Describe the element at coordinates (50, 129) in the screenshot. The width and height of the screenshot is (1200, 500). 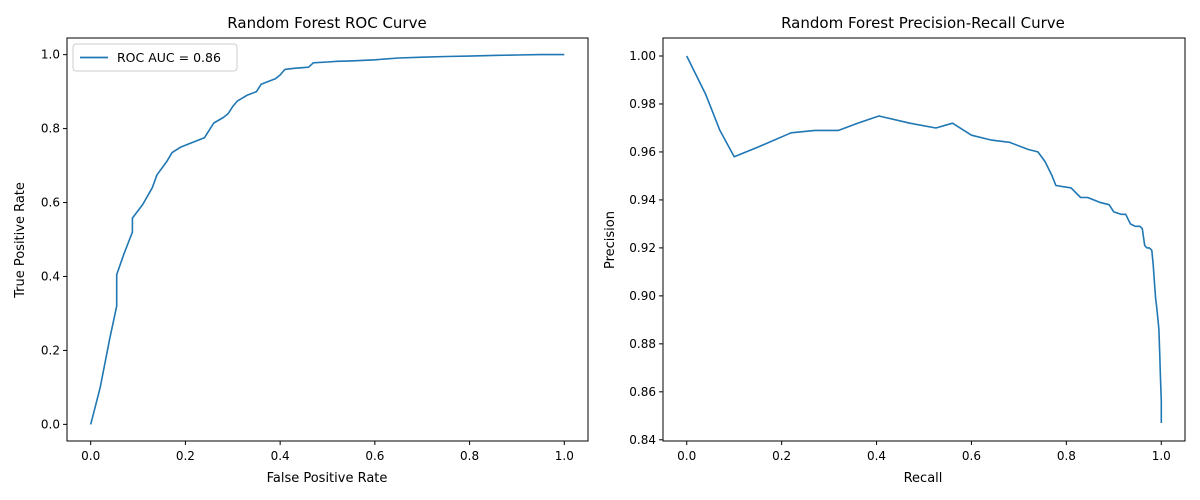
I see `roc-y-tick-label: 0.8` at that location.